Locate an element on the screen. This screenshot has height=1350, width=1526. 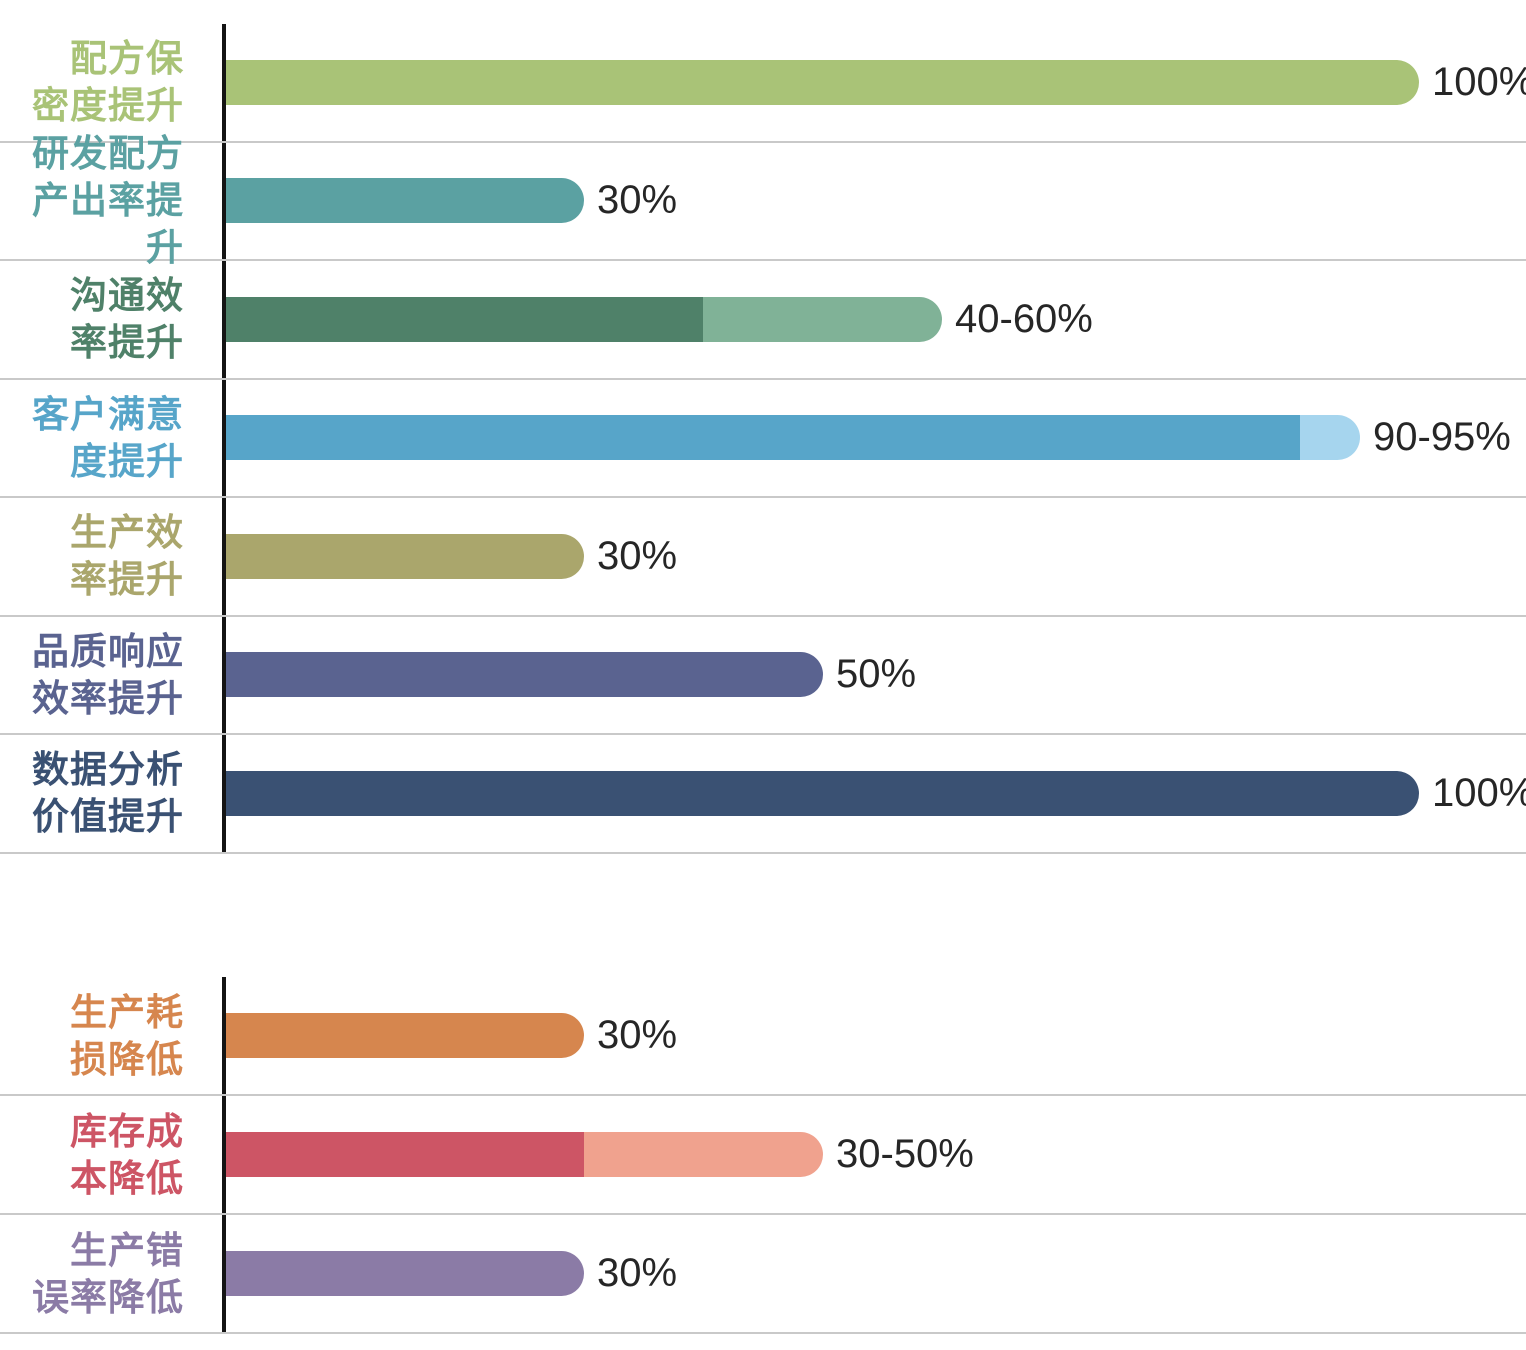
chart-row: 客户满意度提升 90-95% is located at coordinates (763, 438).